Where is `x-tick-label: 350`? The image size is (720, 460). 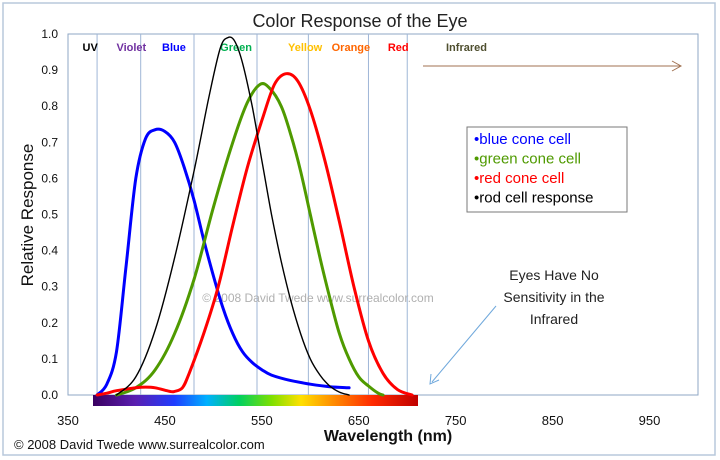
x-tick-label: 350 is located at coordinates (68, 420).